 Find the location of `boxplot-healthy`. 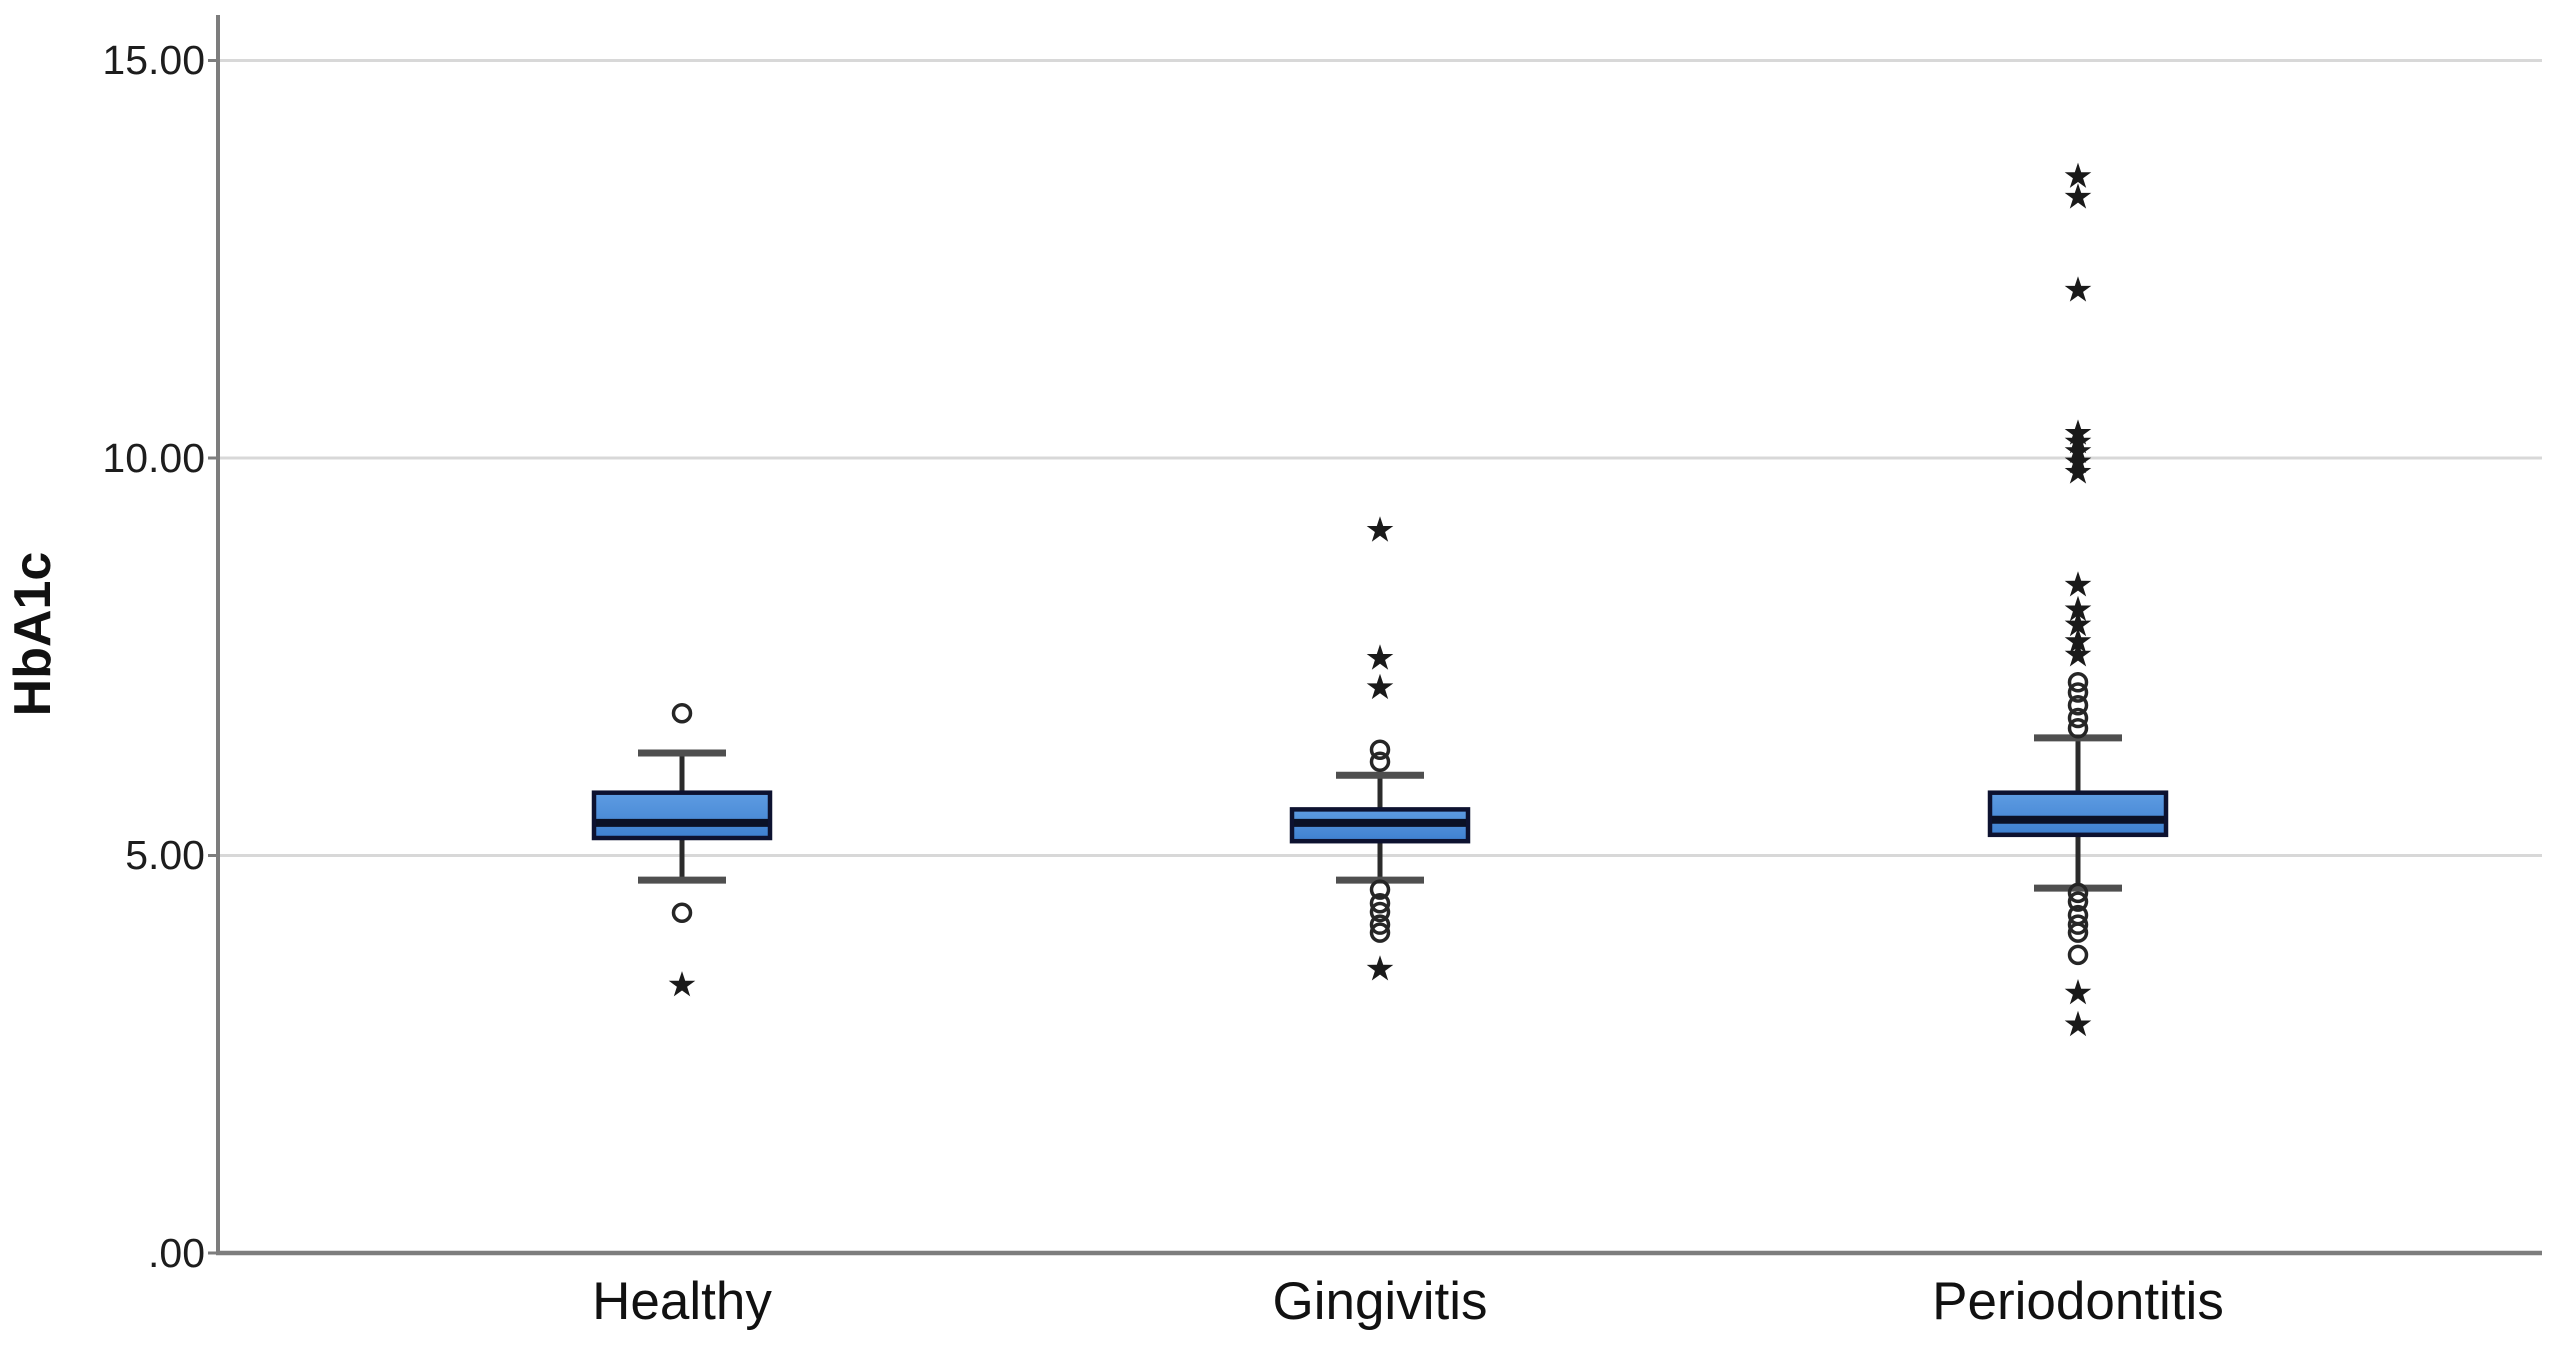

boxplot-healthy is located at coordinates (682, 849).